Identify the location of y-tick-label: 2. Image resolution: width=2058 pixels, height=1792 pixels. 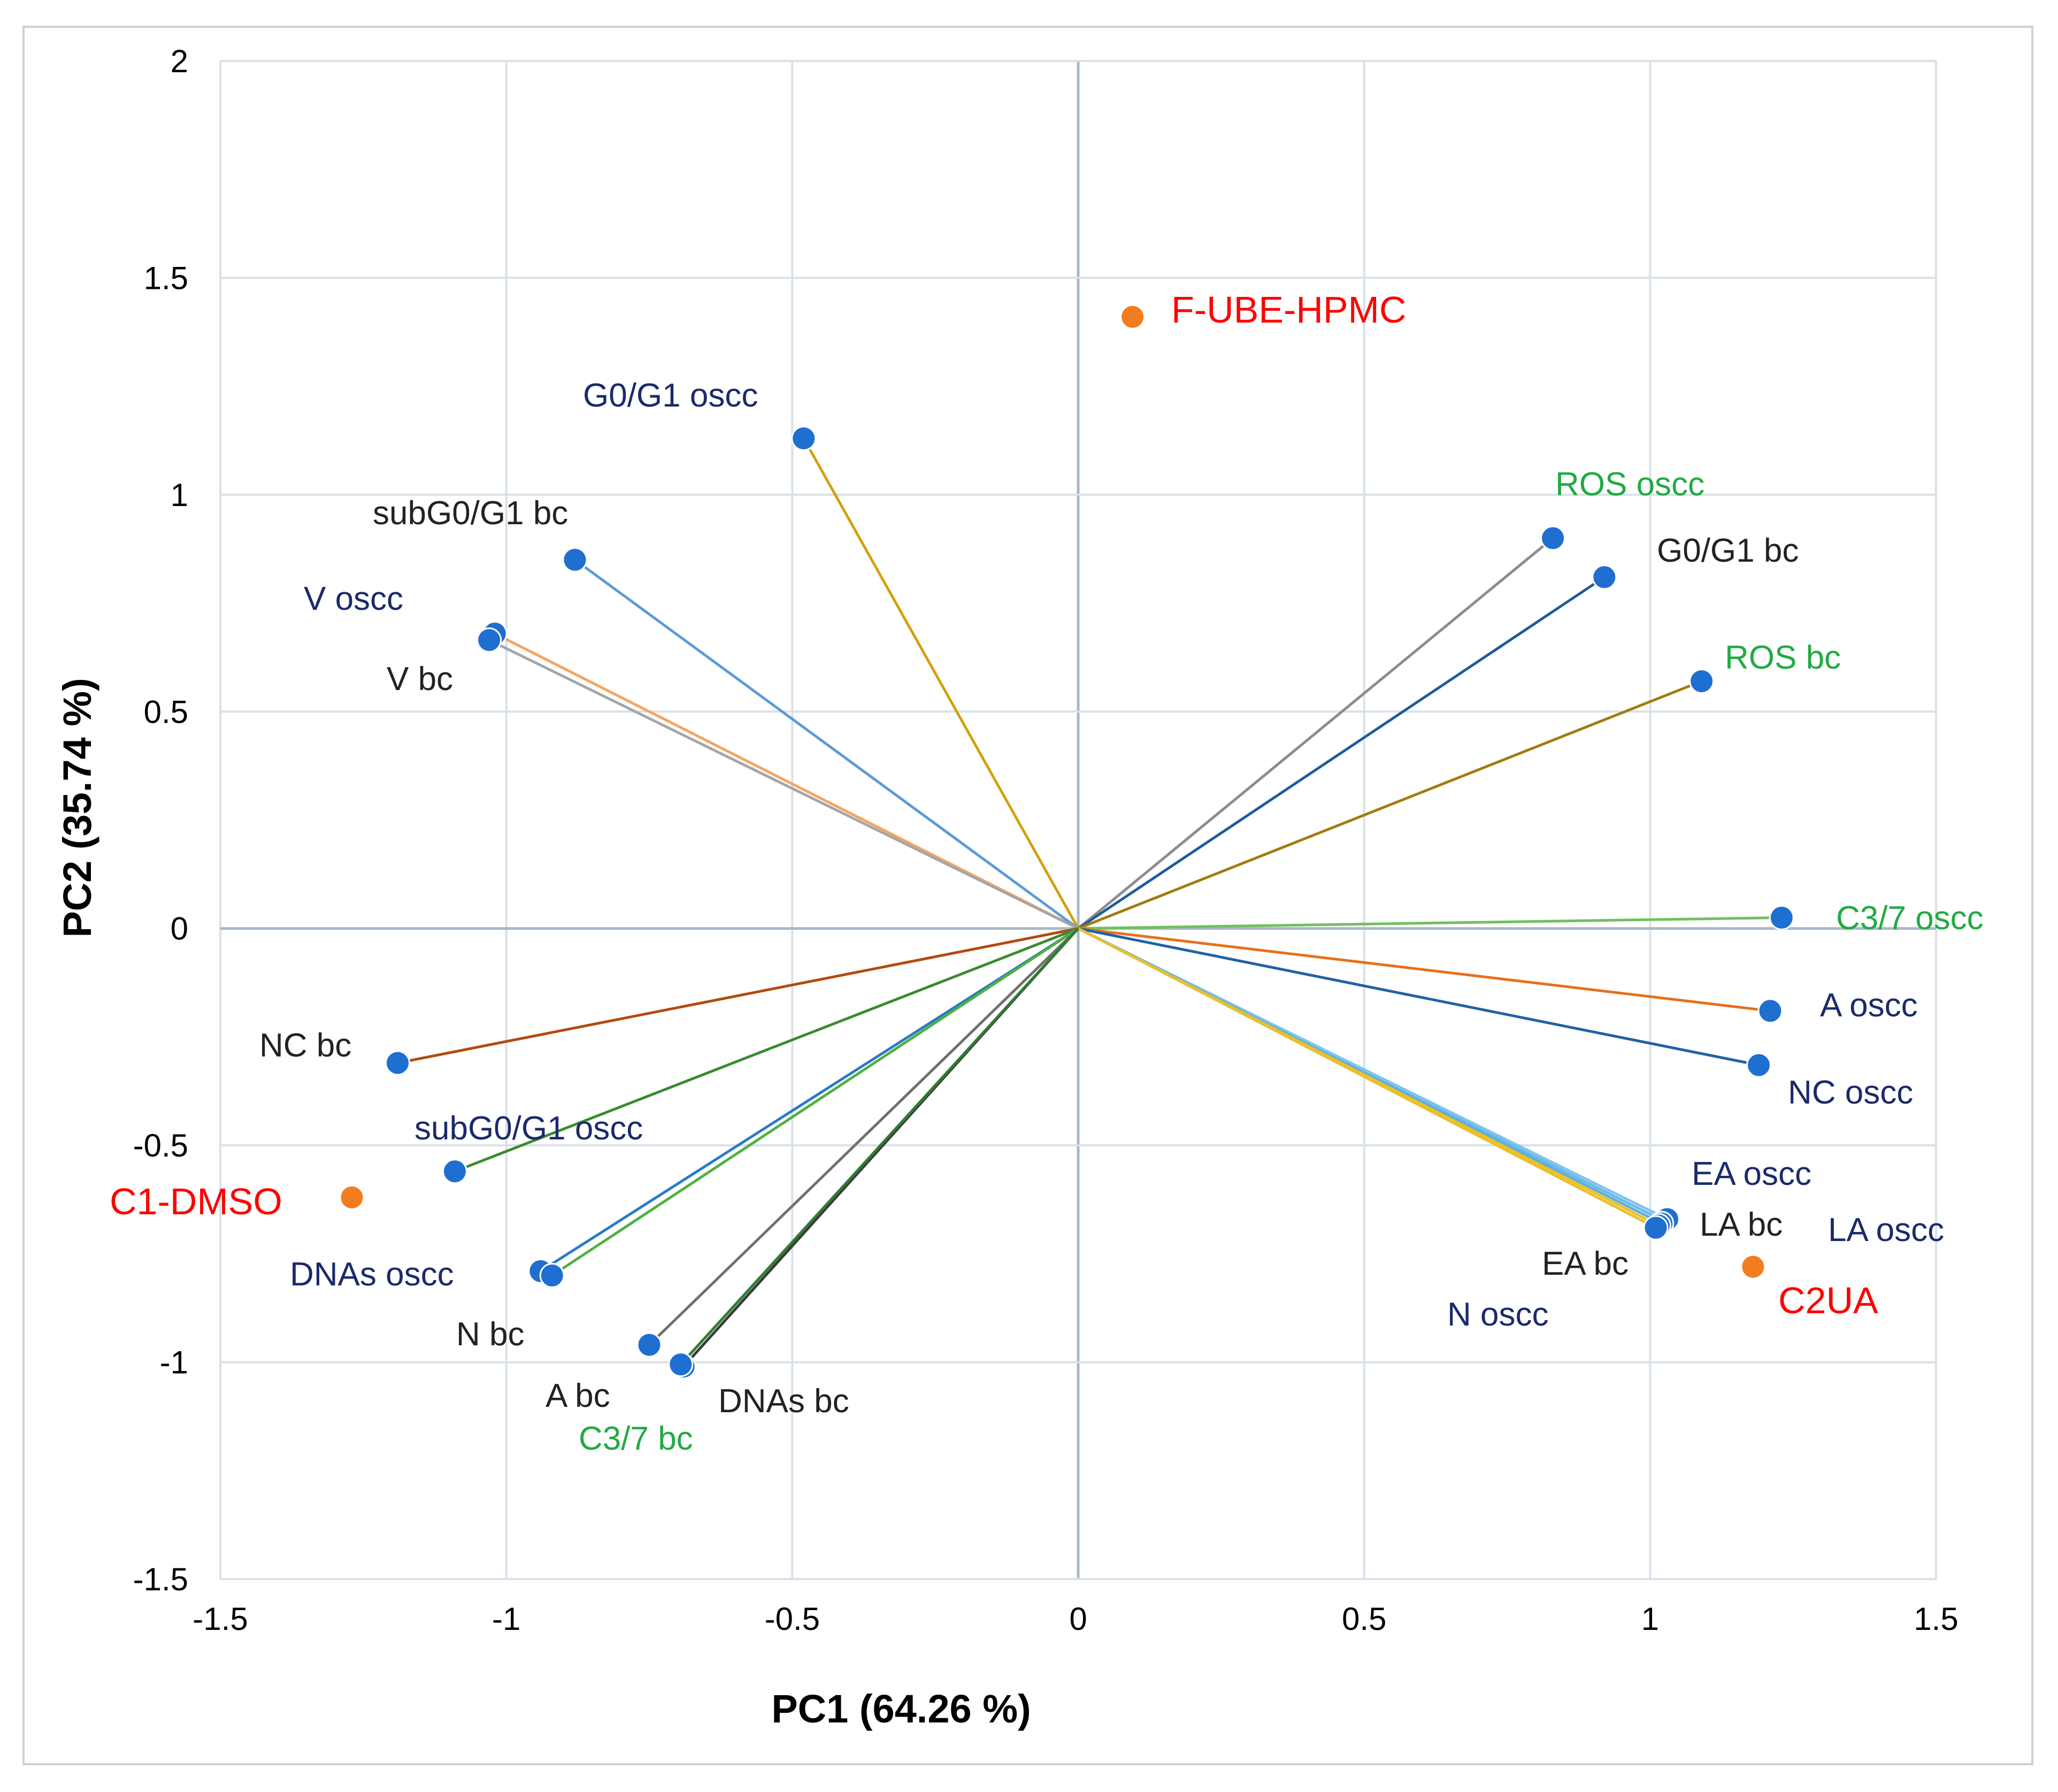
(179, 61).